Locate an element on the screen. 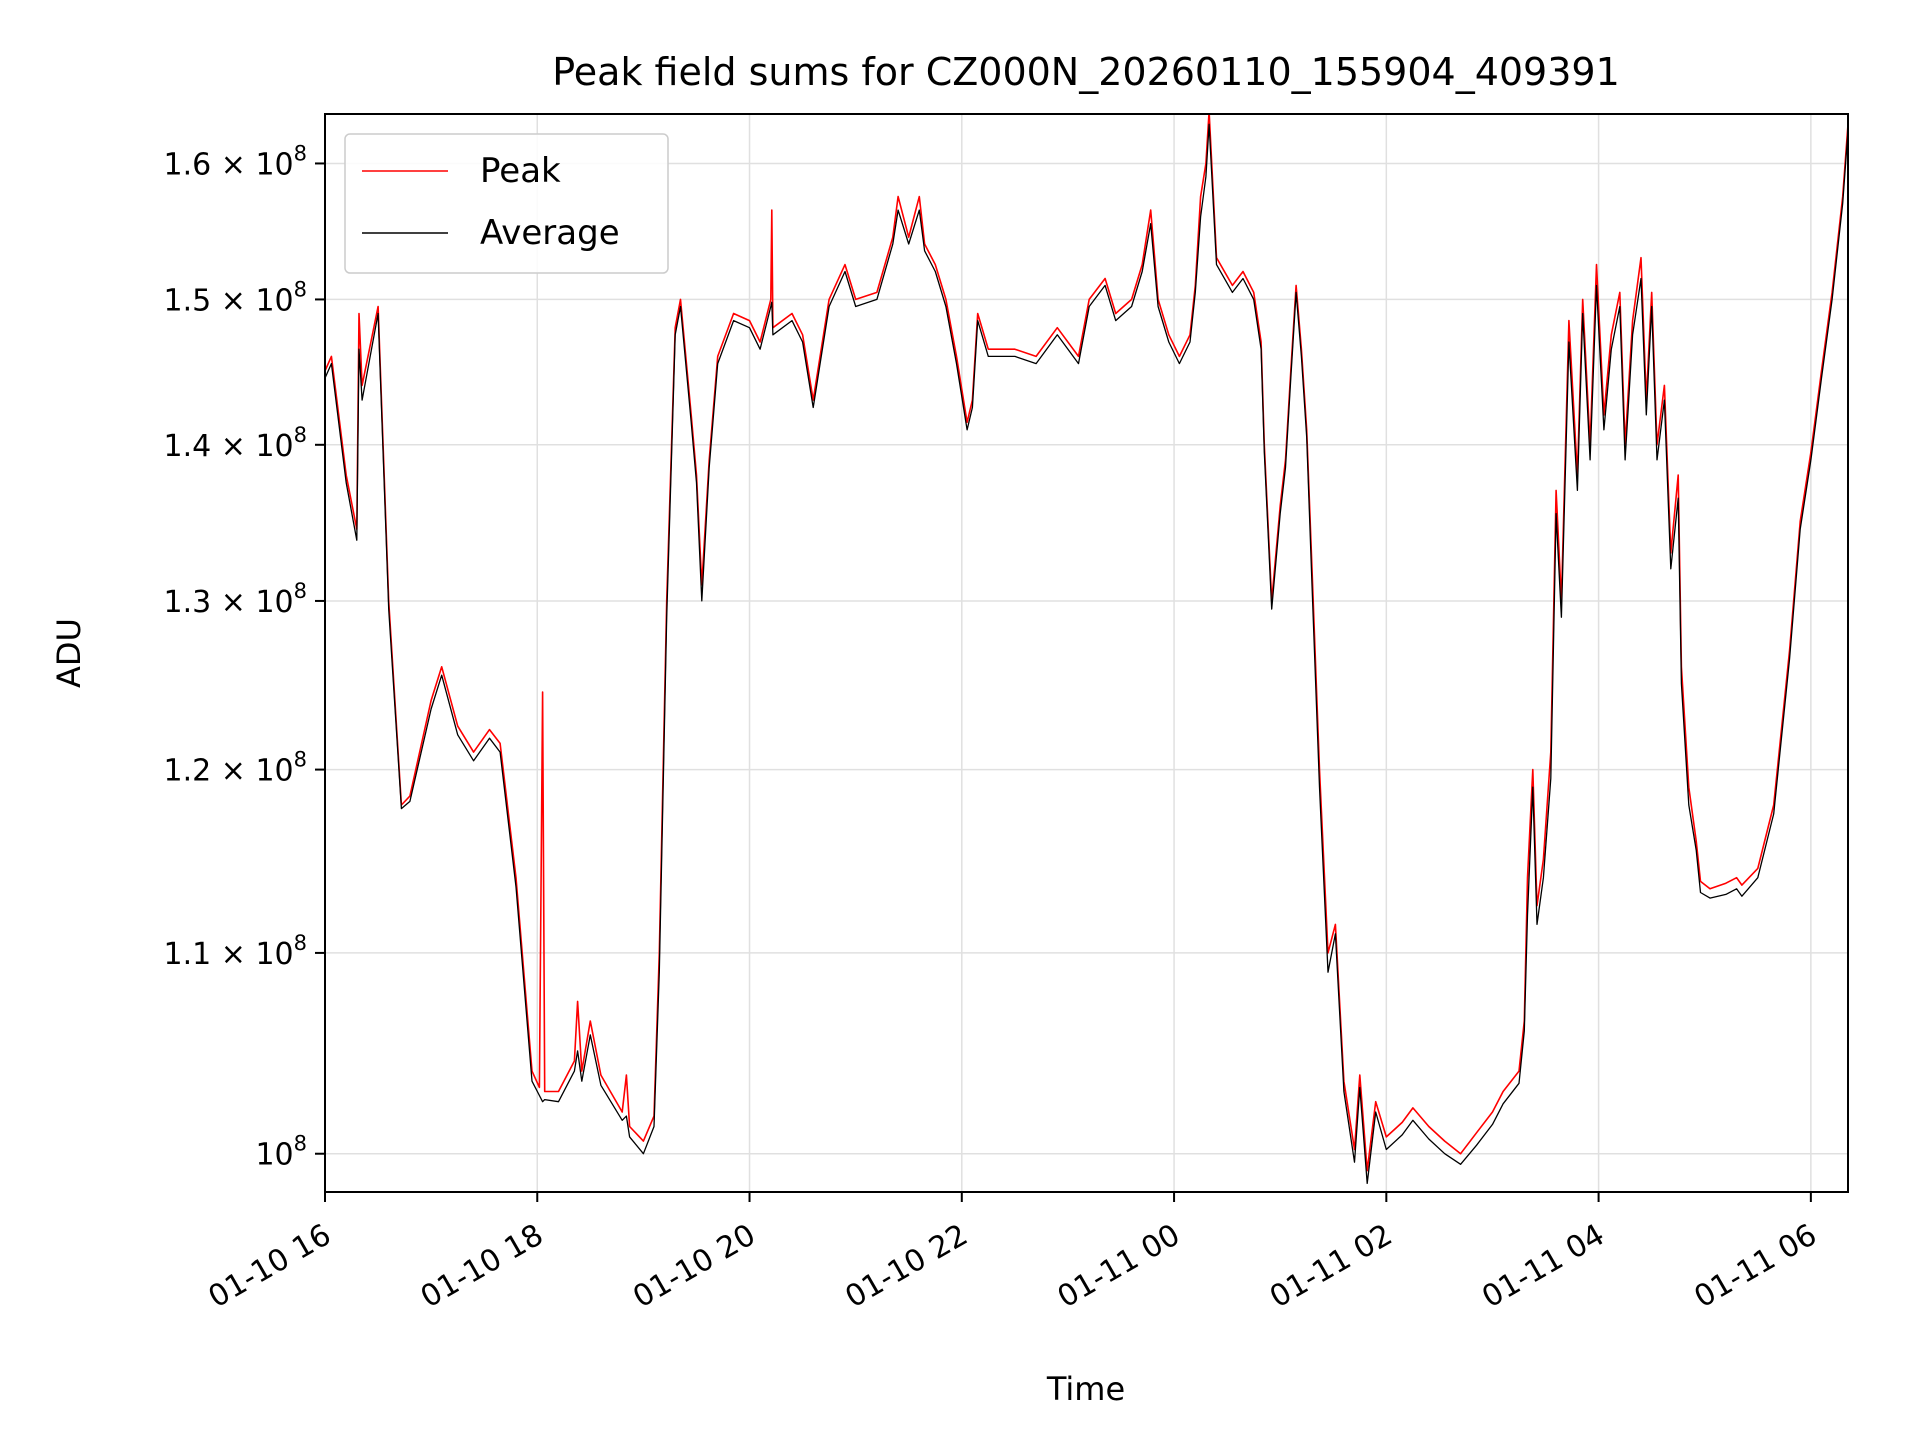 The width and height of the screenshot is (1920, 1440). legend: Peak Average is located at coordinates (506, 203).